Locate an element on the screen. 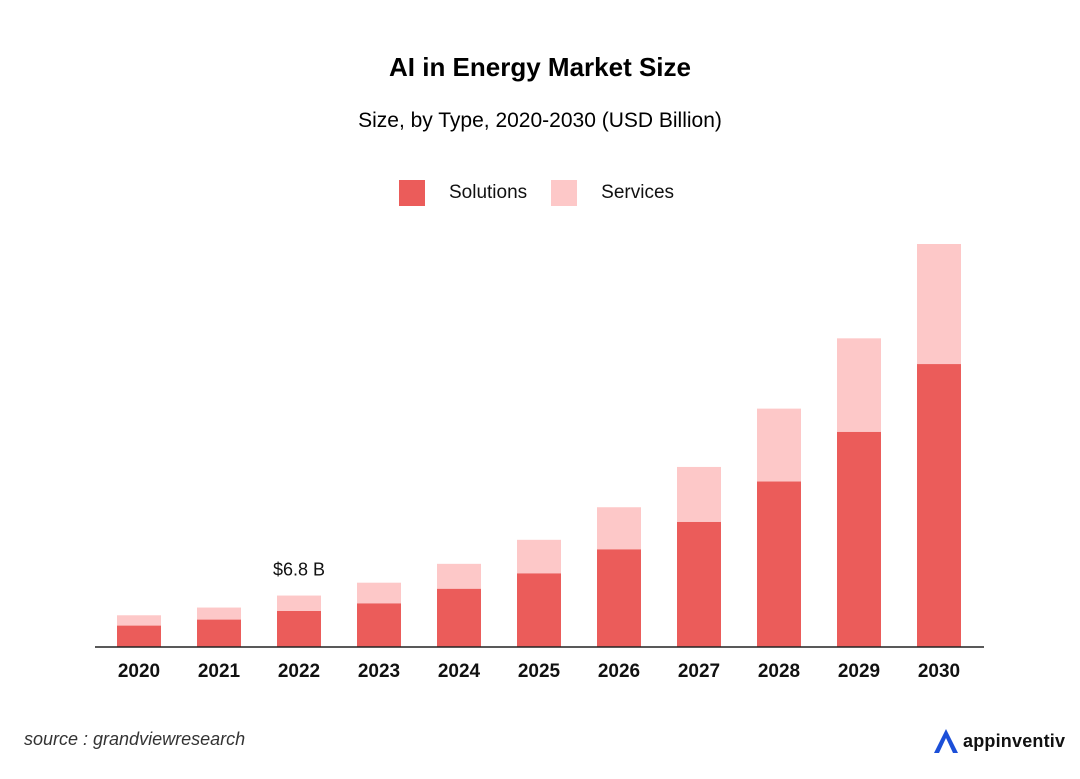 Image resolution: width=1080 pixels, height=779 pixels. bar-solutions-2021 is located at coordinates (219, 633).